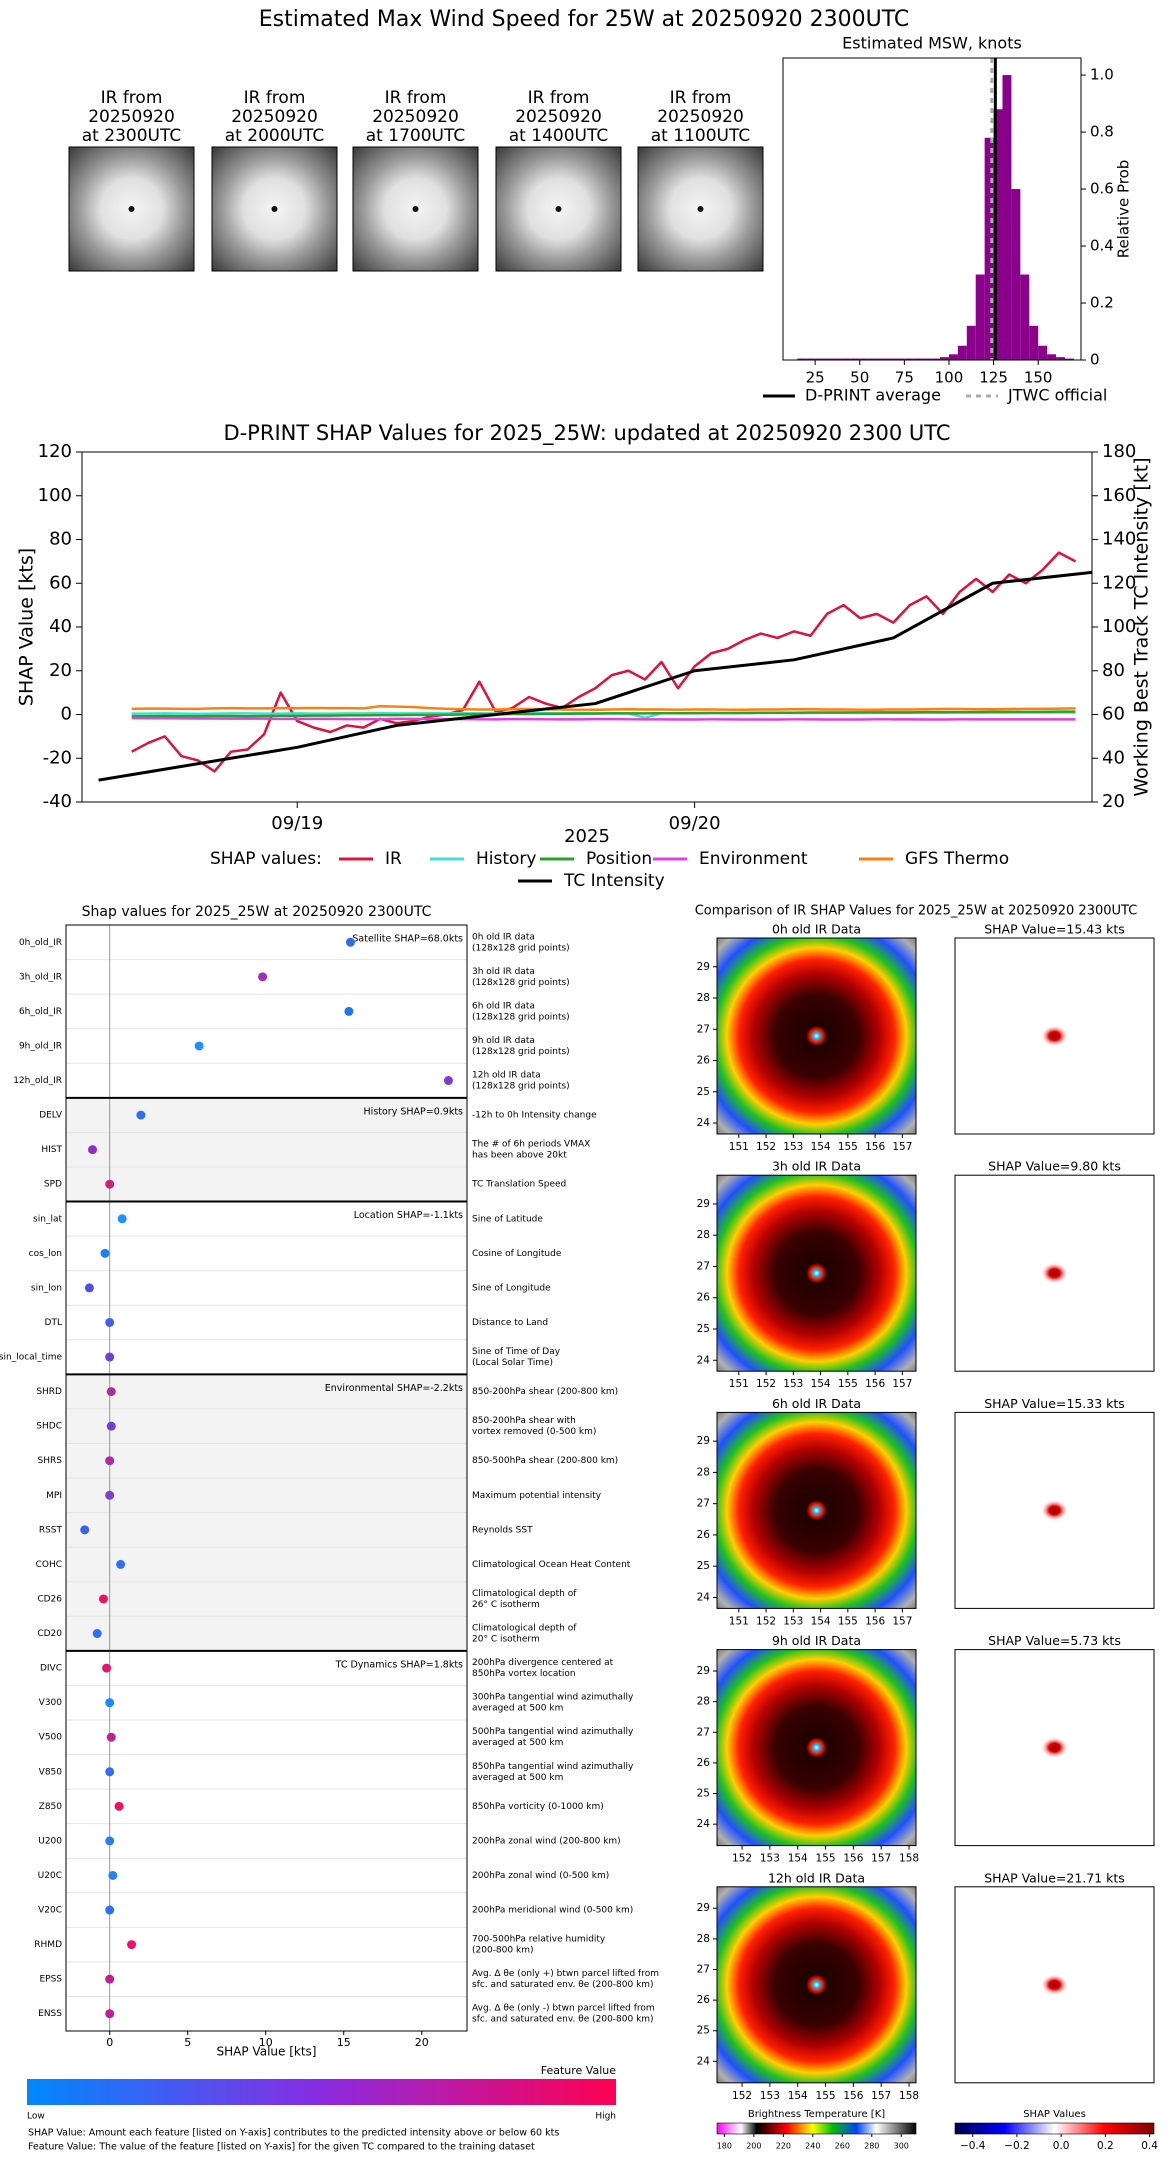 Image resolution: width=1168 pixels, height=2158 pixels. What do you see at coordinates (506, 1076) in the screenshot?
I see `feature-description: 12h old IR data` at bounding box center [506, 1076].